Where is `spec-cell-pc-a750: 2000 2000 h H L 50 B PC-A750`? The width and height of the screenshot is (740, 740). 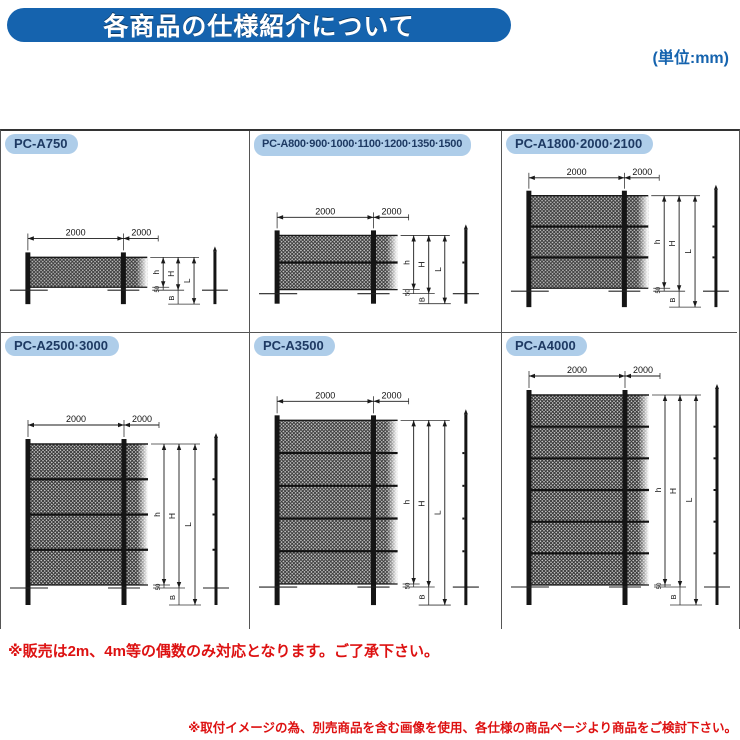
spec-cell-pc-a750: 2000 2000 h H L 50 B PC-A750 is located at coordinates (125, 232).